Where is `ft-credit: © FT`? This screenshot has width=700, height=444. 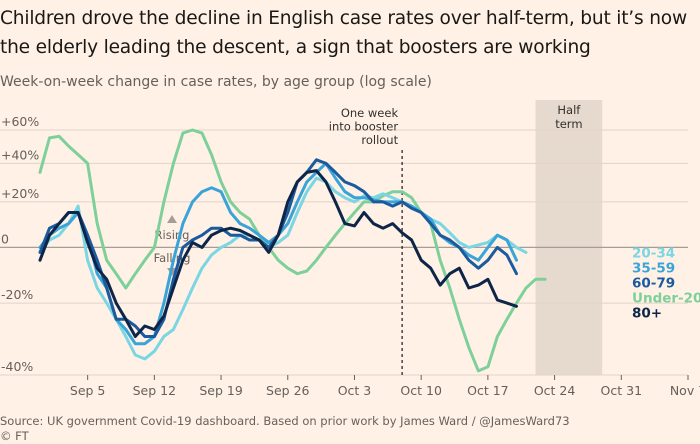 ft-credit: © FT is located at coordinates (14, 436).